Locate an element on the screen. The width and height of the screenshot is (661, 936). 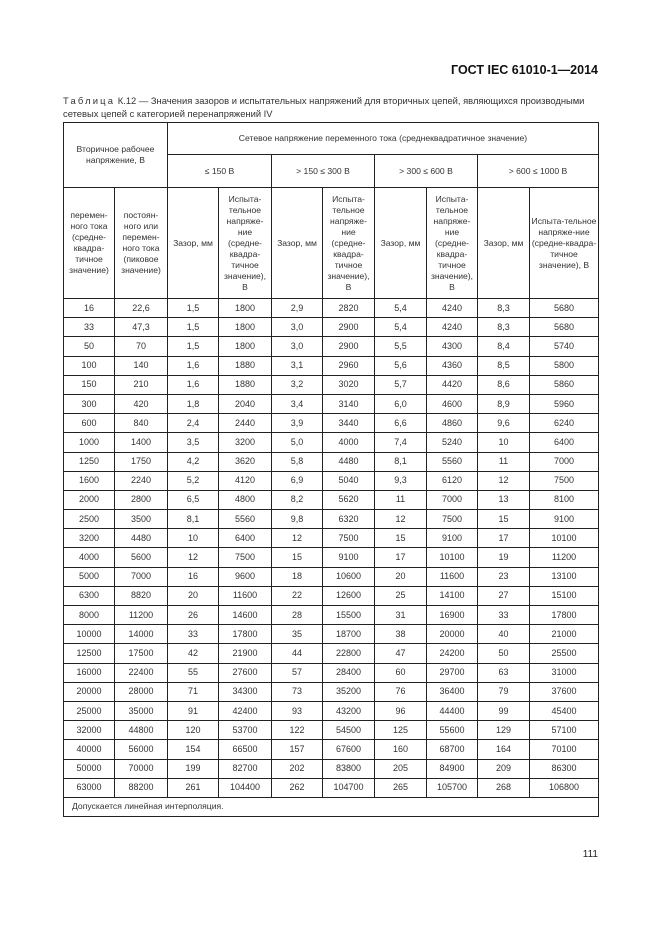
table-cell: 68700 is located at coordinates (452, 749).